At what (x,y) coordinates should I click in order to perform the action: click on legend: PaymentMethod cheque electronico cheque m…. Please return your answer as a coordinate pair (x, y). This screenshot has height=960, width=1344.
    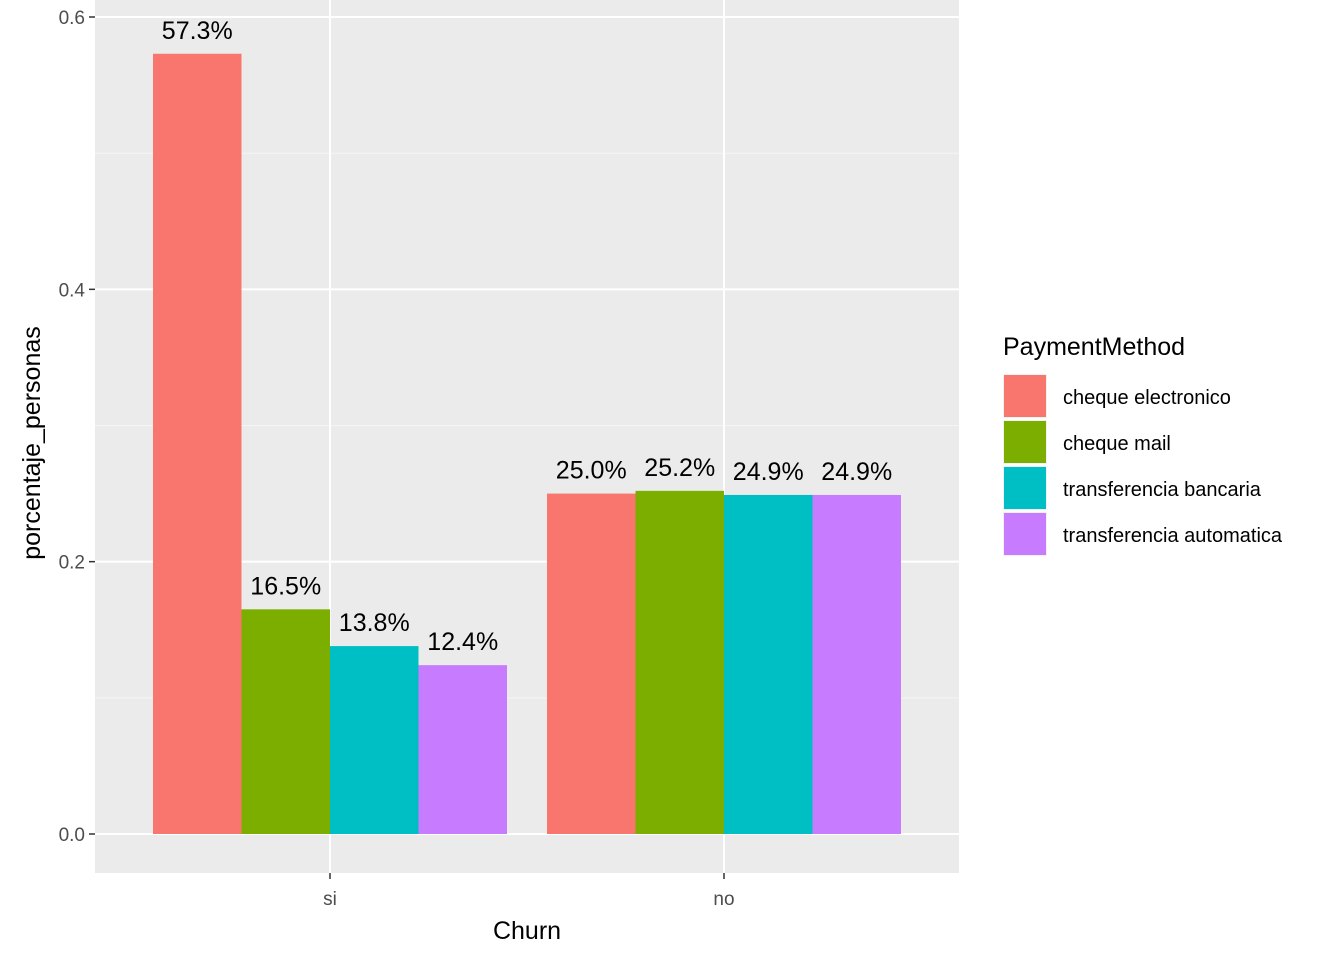
    Looking at the image, I should click on (1143, 444).